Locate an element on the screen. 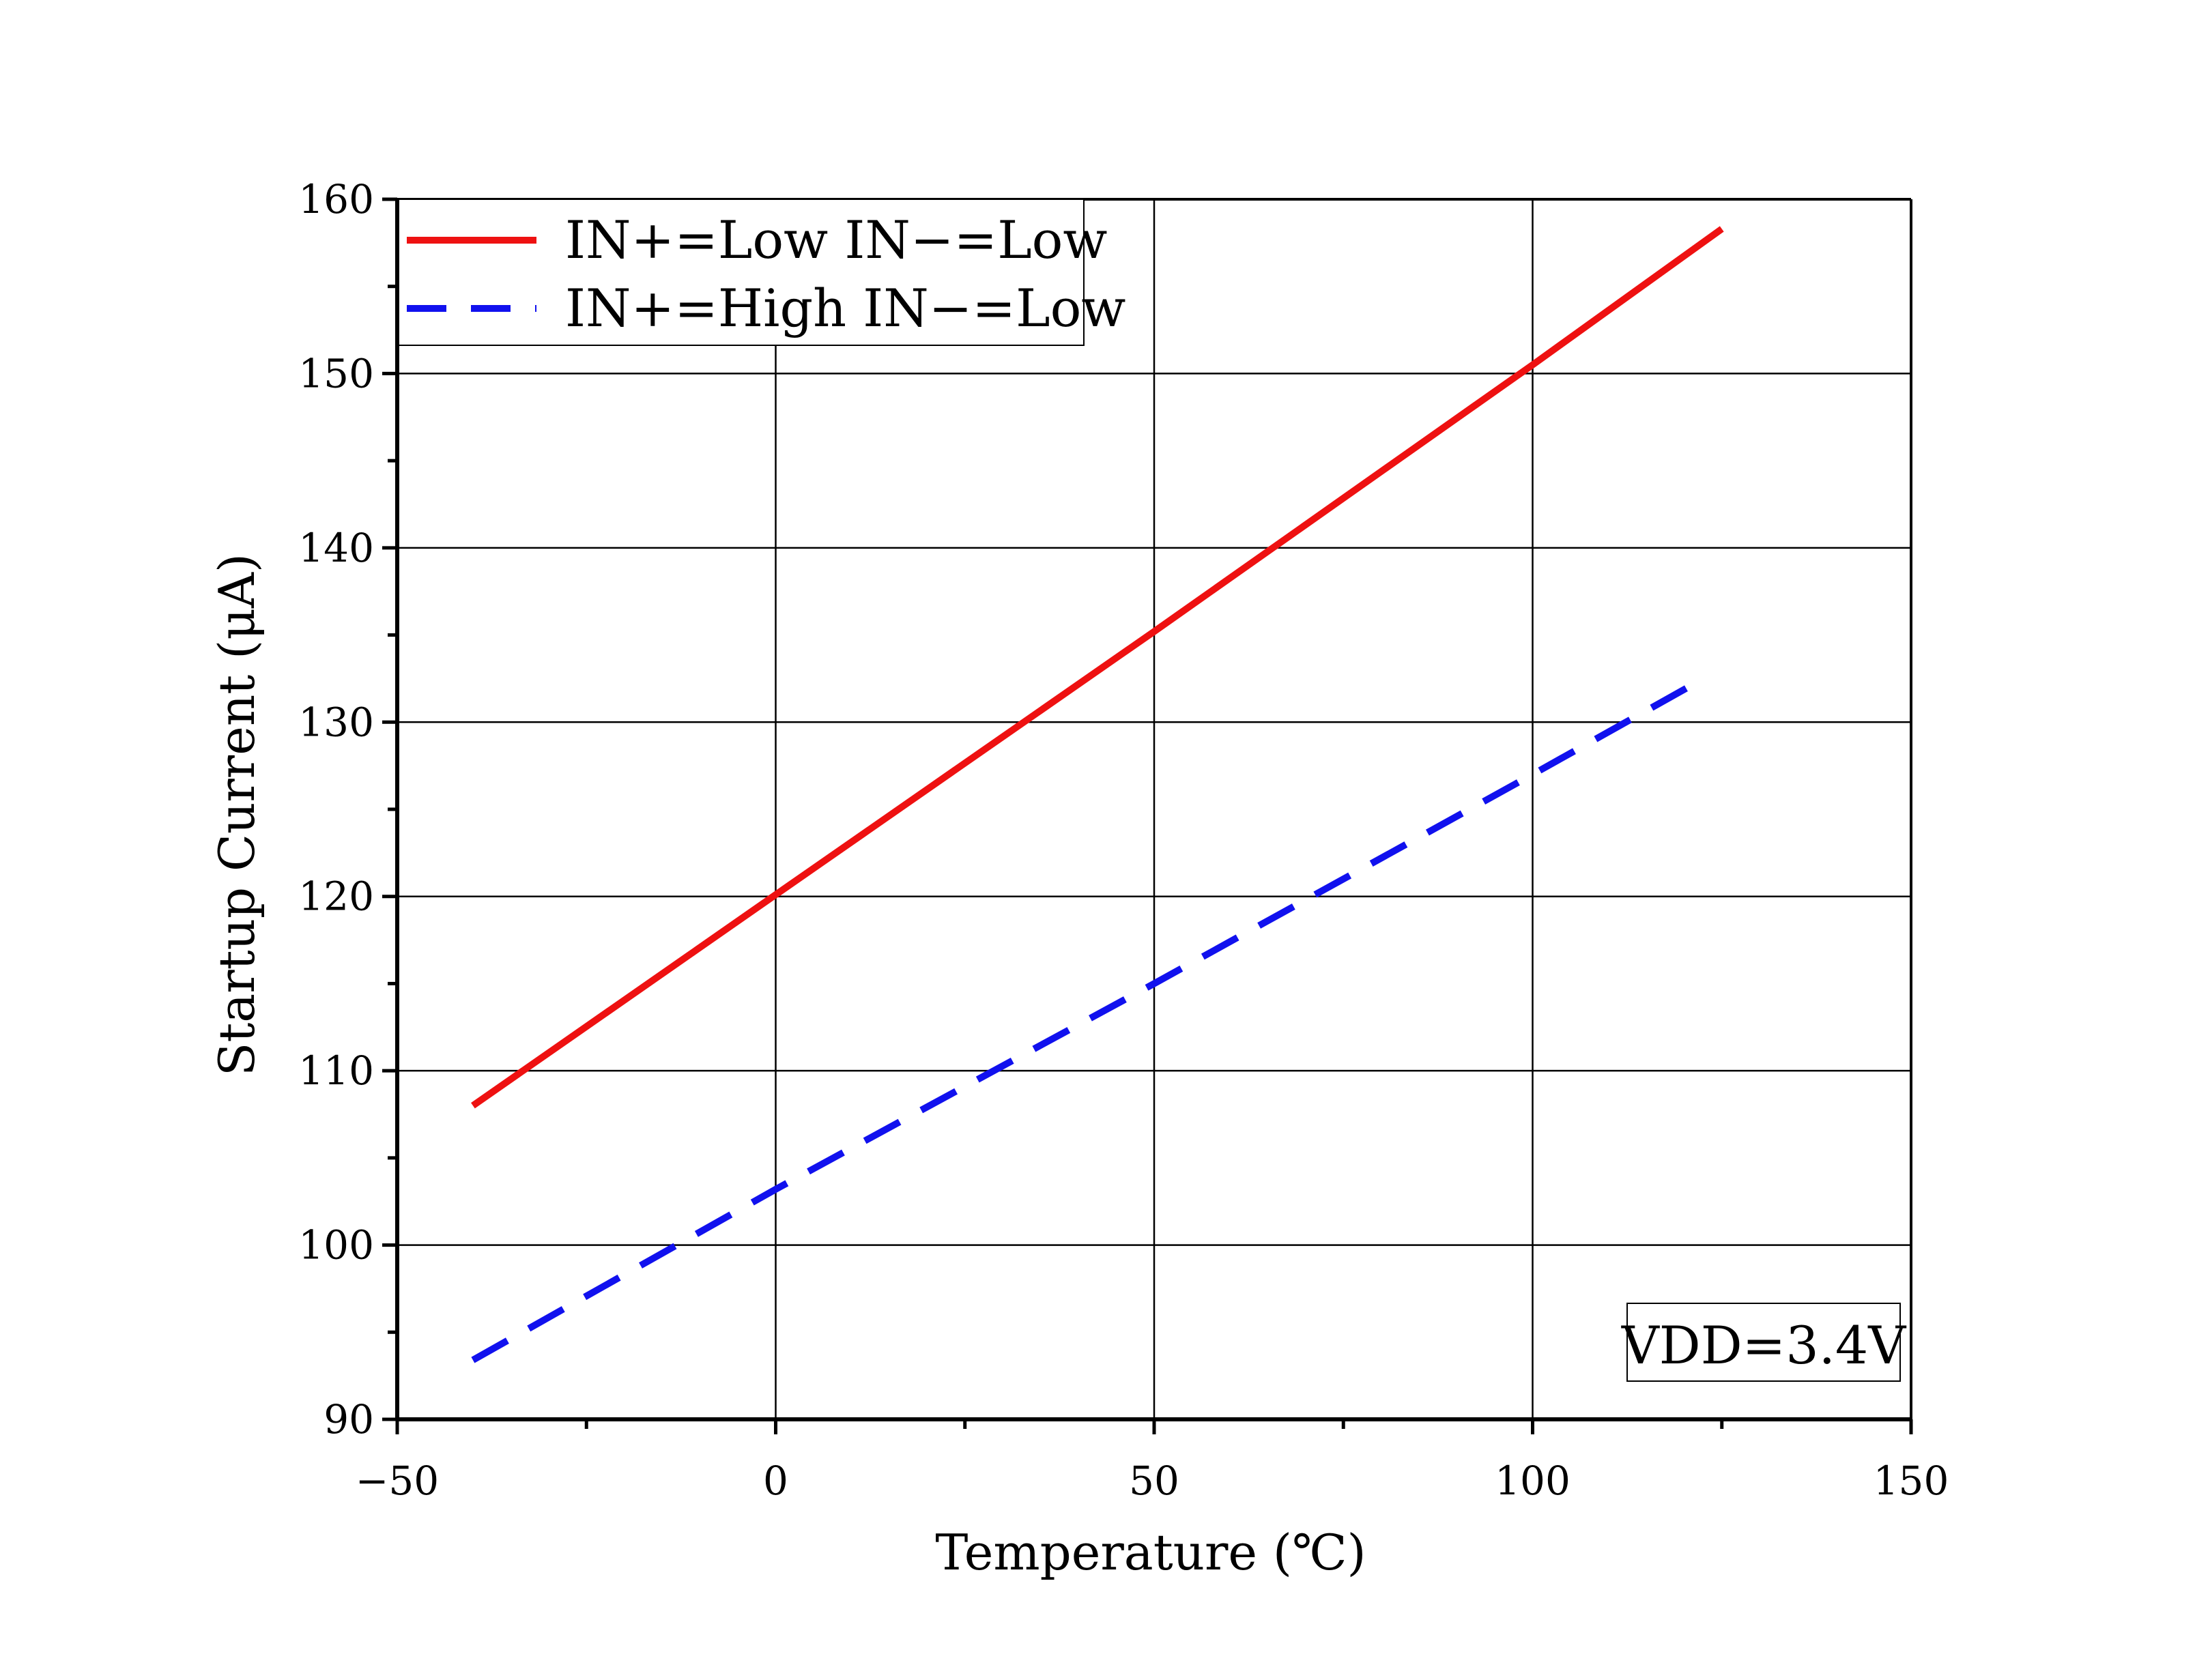  y-axis-title: Startup Current (μA) is located at coordinates (237, 814).